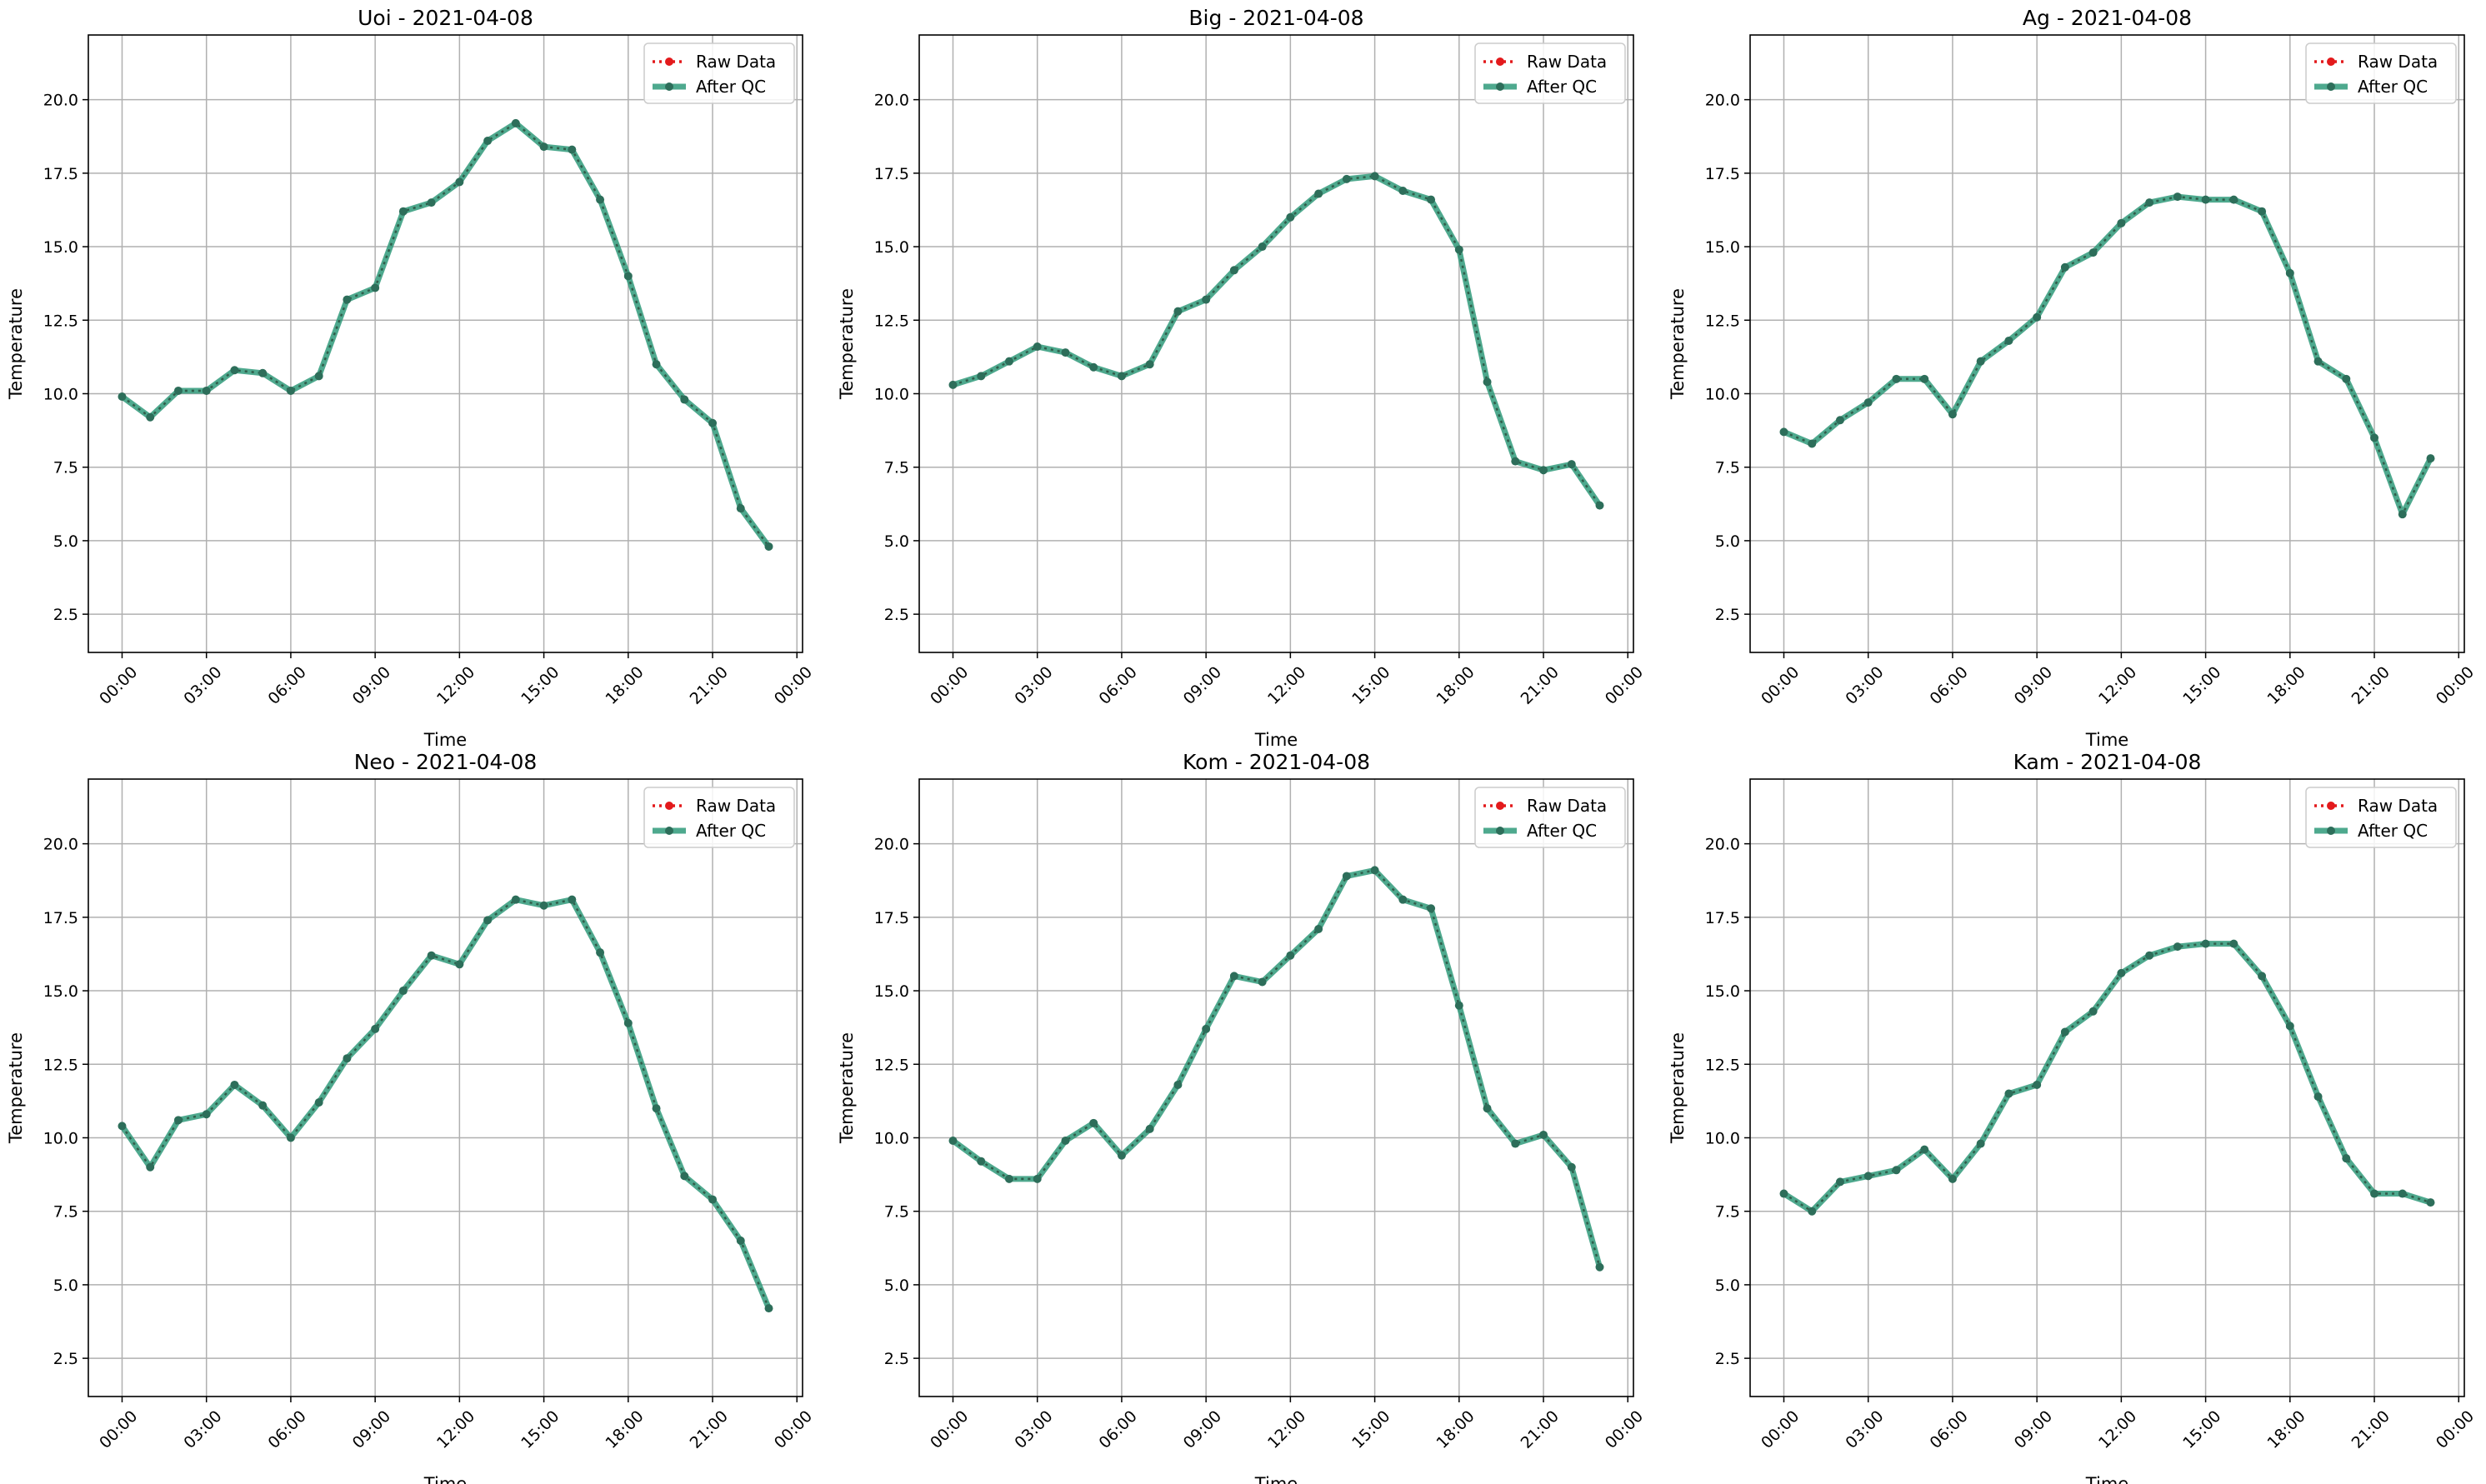  Describe the element at coordinates (896, 1212) in the screenshot. I see `y-tick-label: 7.5` at that location.